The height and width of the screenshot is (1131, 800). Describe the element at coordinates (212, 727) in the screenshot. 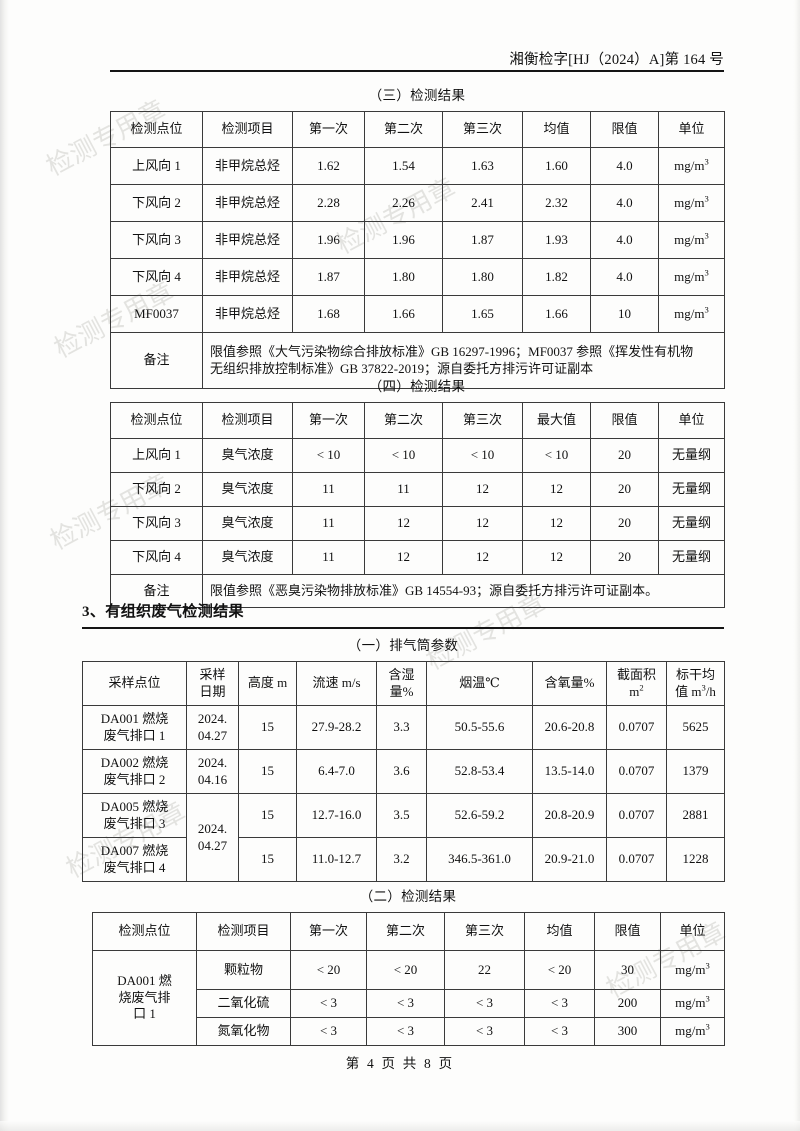

I see `cell-sample-date: 2024. 04.27` at that location.